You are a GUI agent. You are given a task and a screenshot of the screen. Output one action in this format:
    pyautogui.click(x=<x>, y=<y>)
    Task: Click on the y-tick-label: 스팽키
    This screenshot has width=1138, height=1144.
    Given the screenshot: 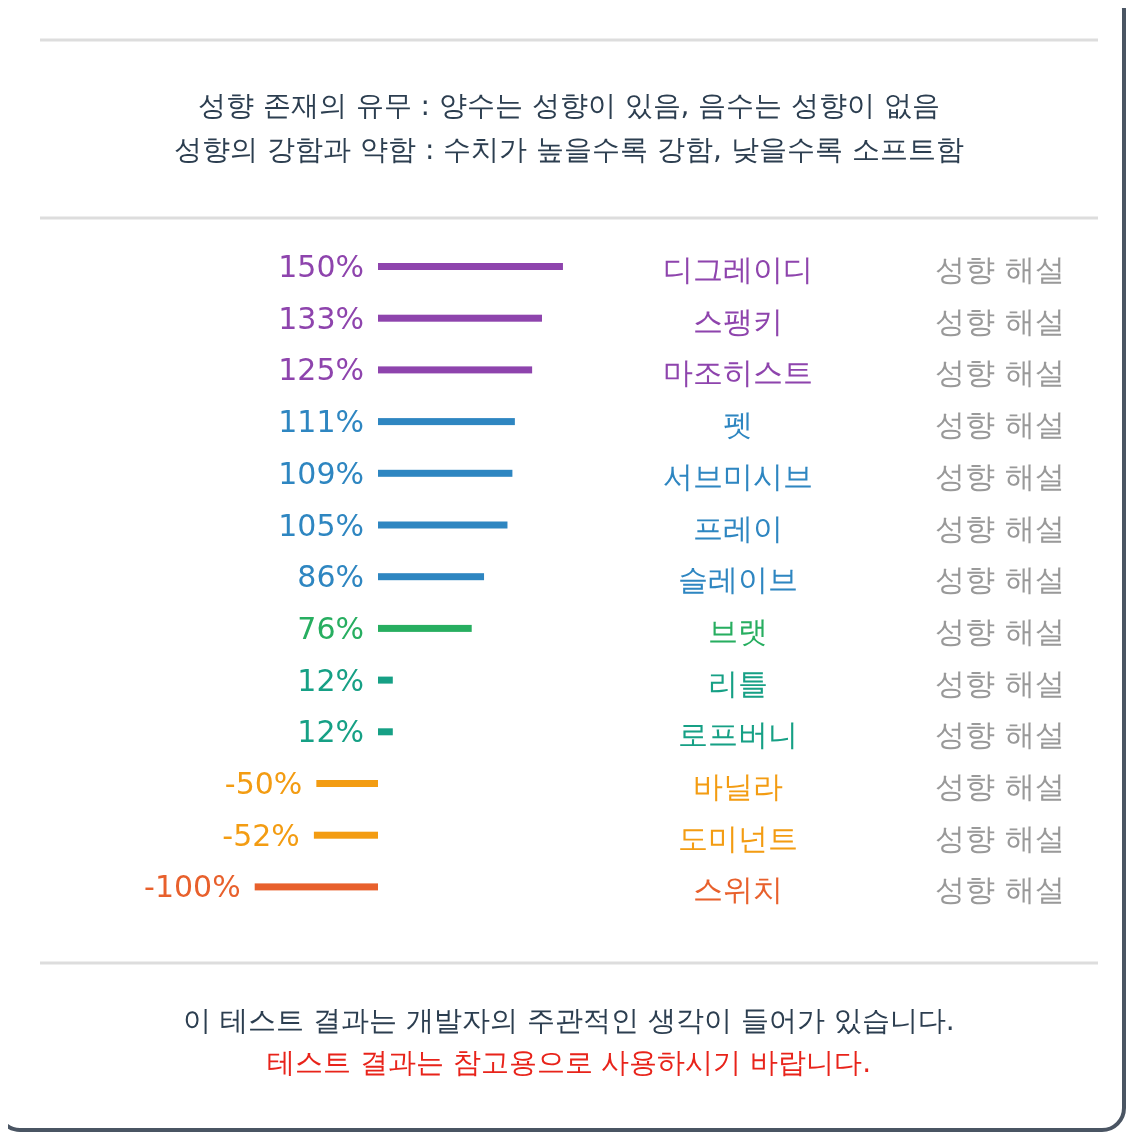 What is the action you would take?
    pyautogui.click(x=738, y=321)
    